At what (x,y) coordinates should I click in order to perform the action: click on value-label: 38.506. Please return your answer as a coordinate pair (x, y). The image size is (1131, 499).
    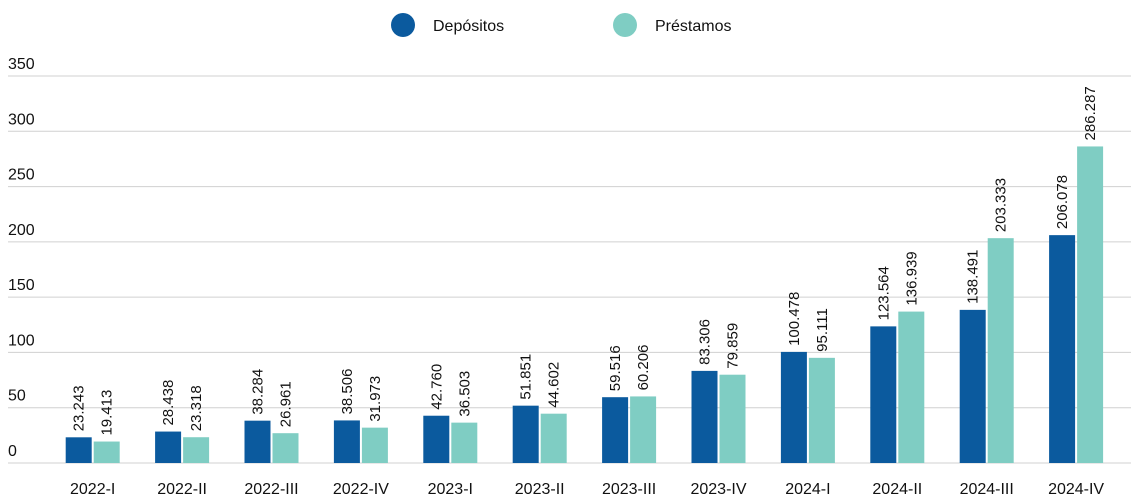
    Looking at the image, I should click on (347, 392).